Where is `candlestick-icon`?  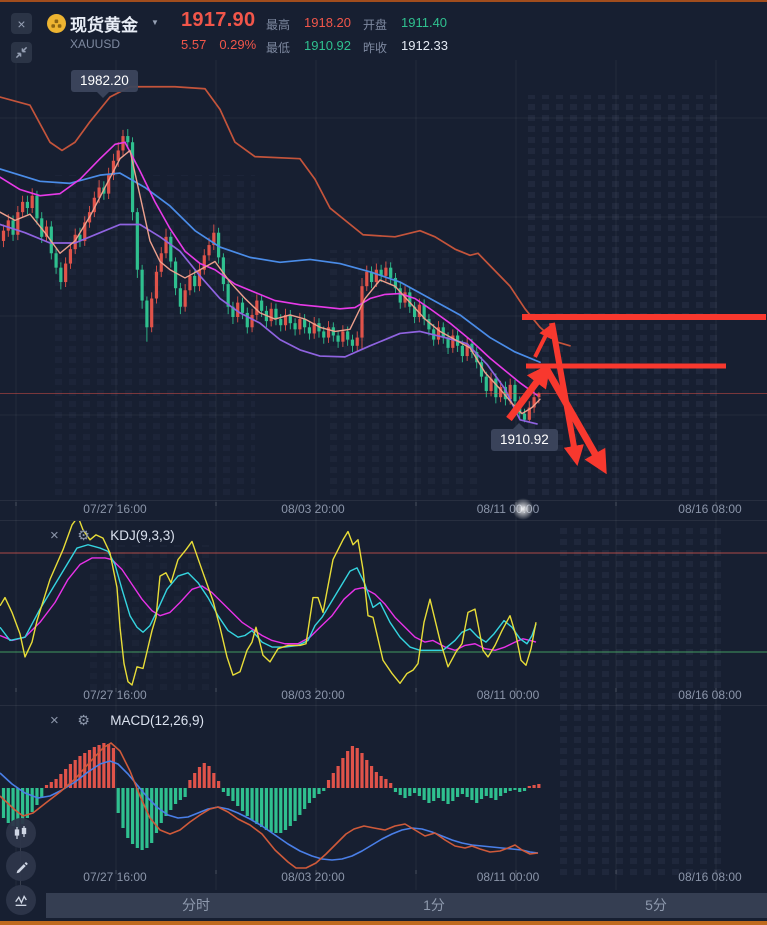 candlestick-icon is located at coordinates (20, 832).